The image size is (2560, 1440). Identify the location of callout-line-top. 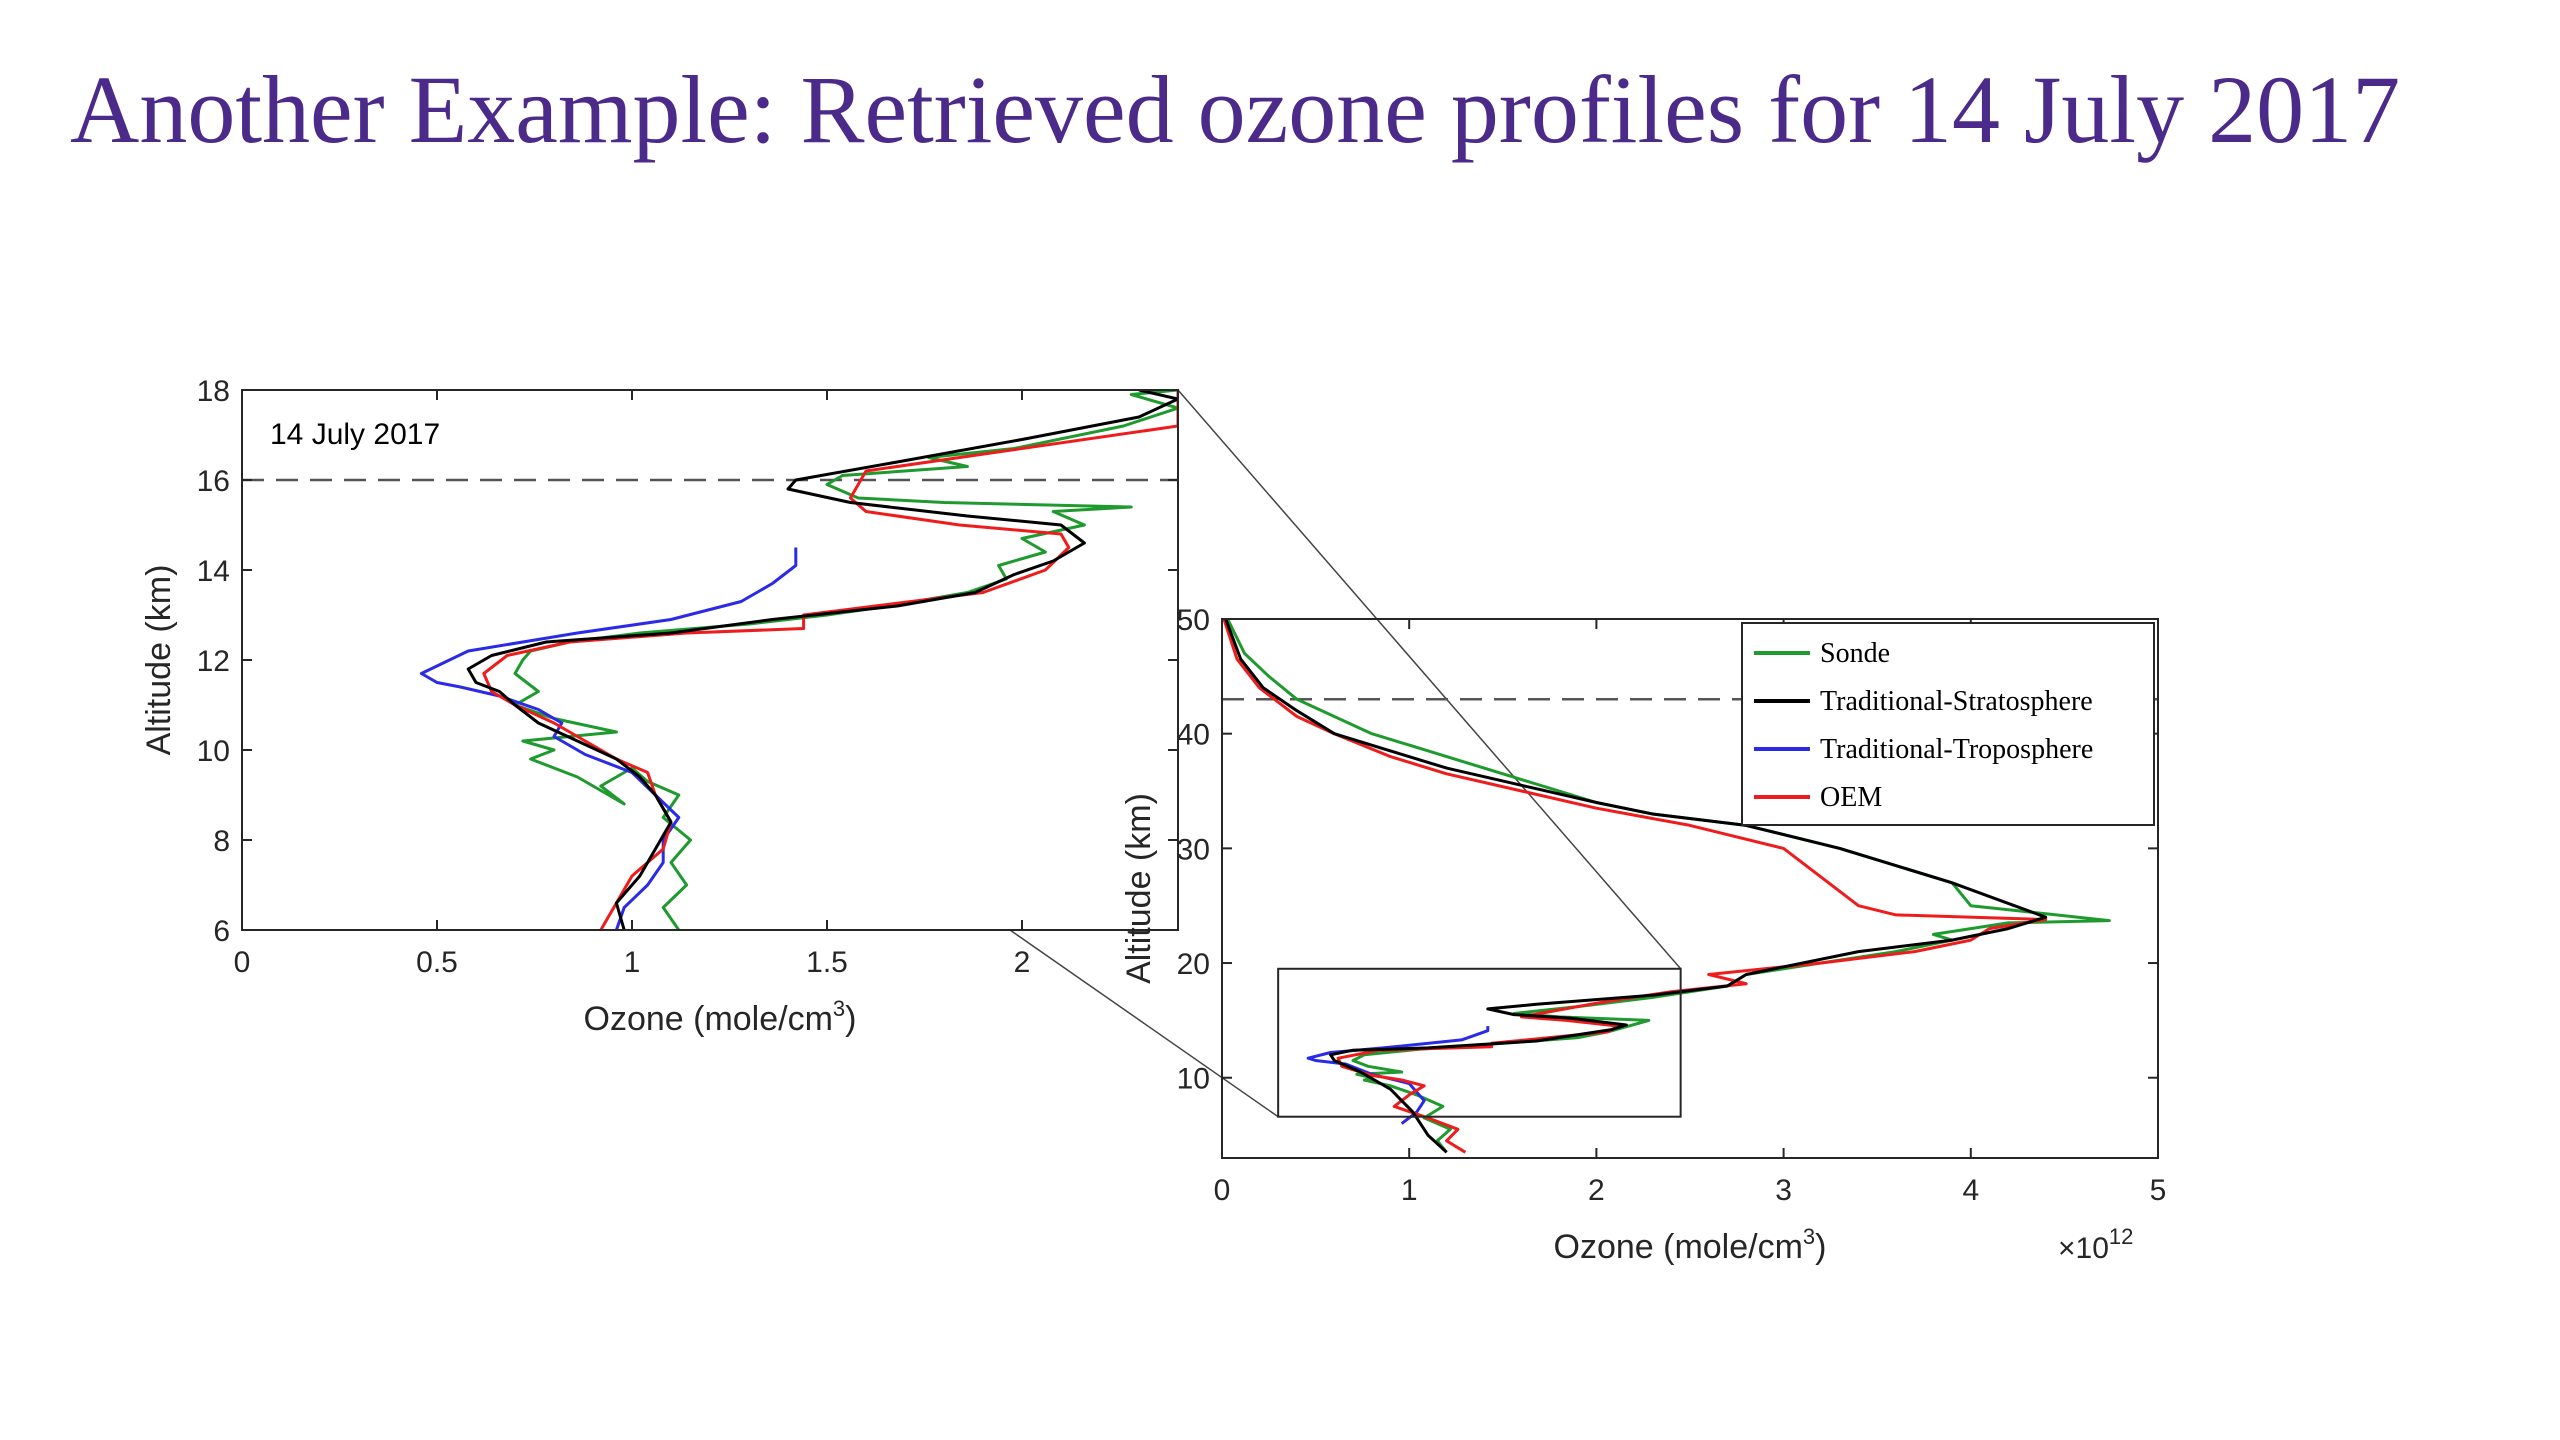
(1429, 679).